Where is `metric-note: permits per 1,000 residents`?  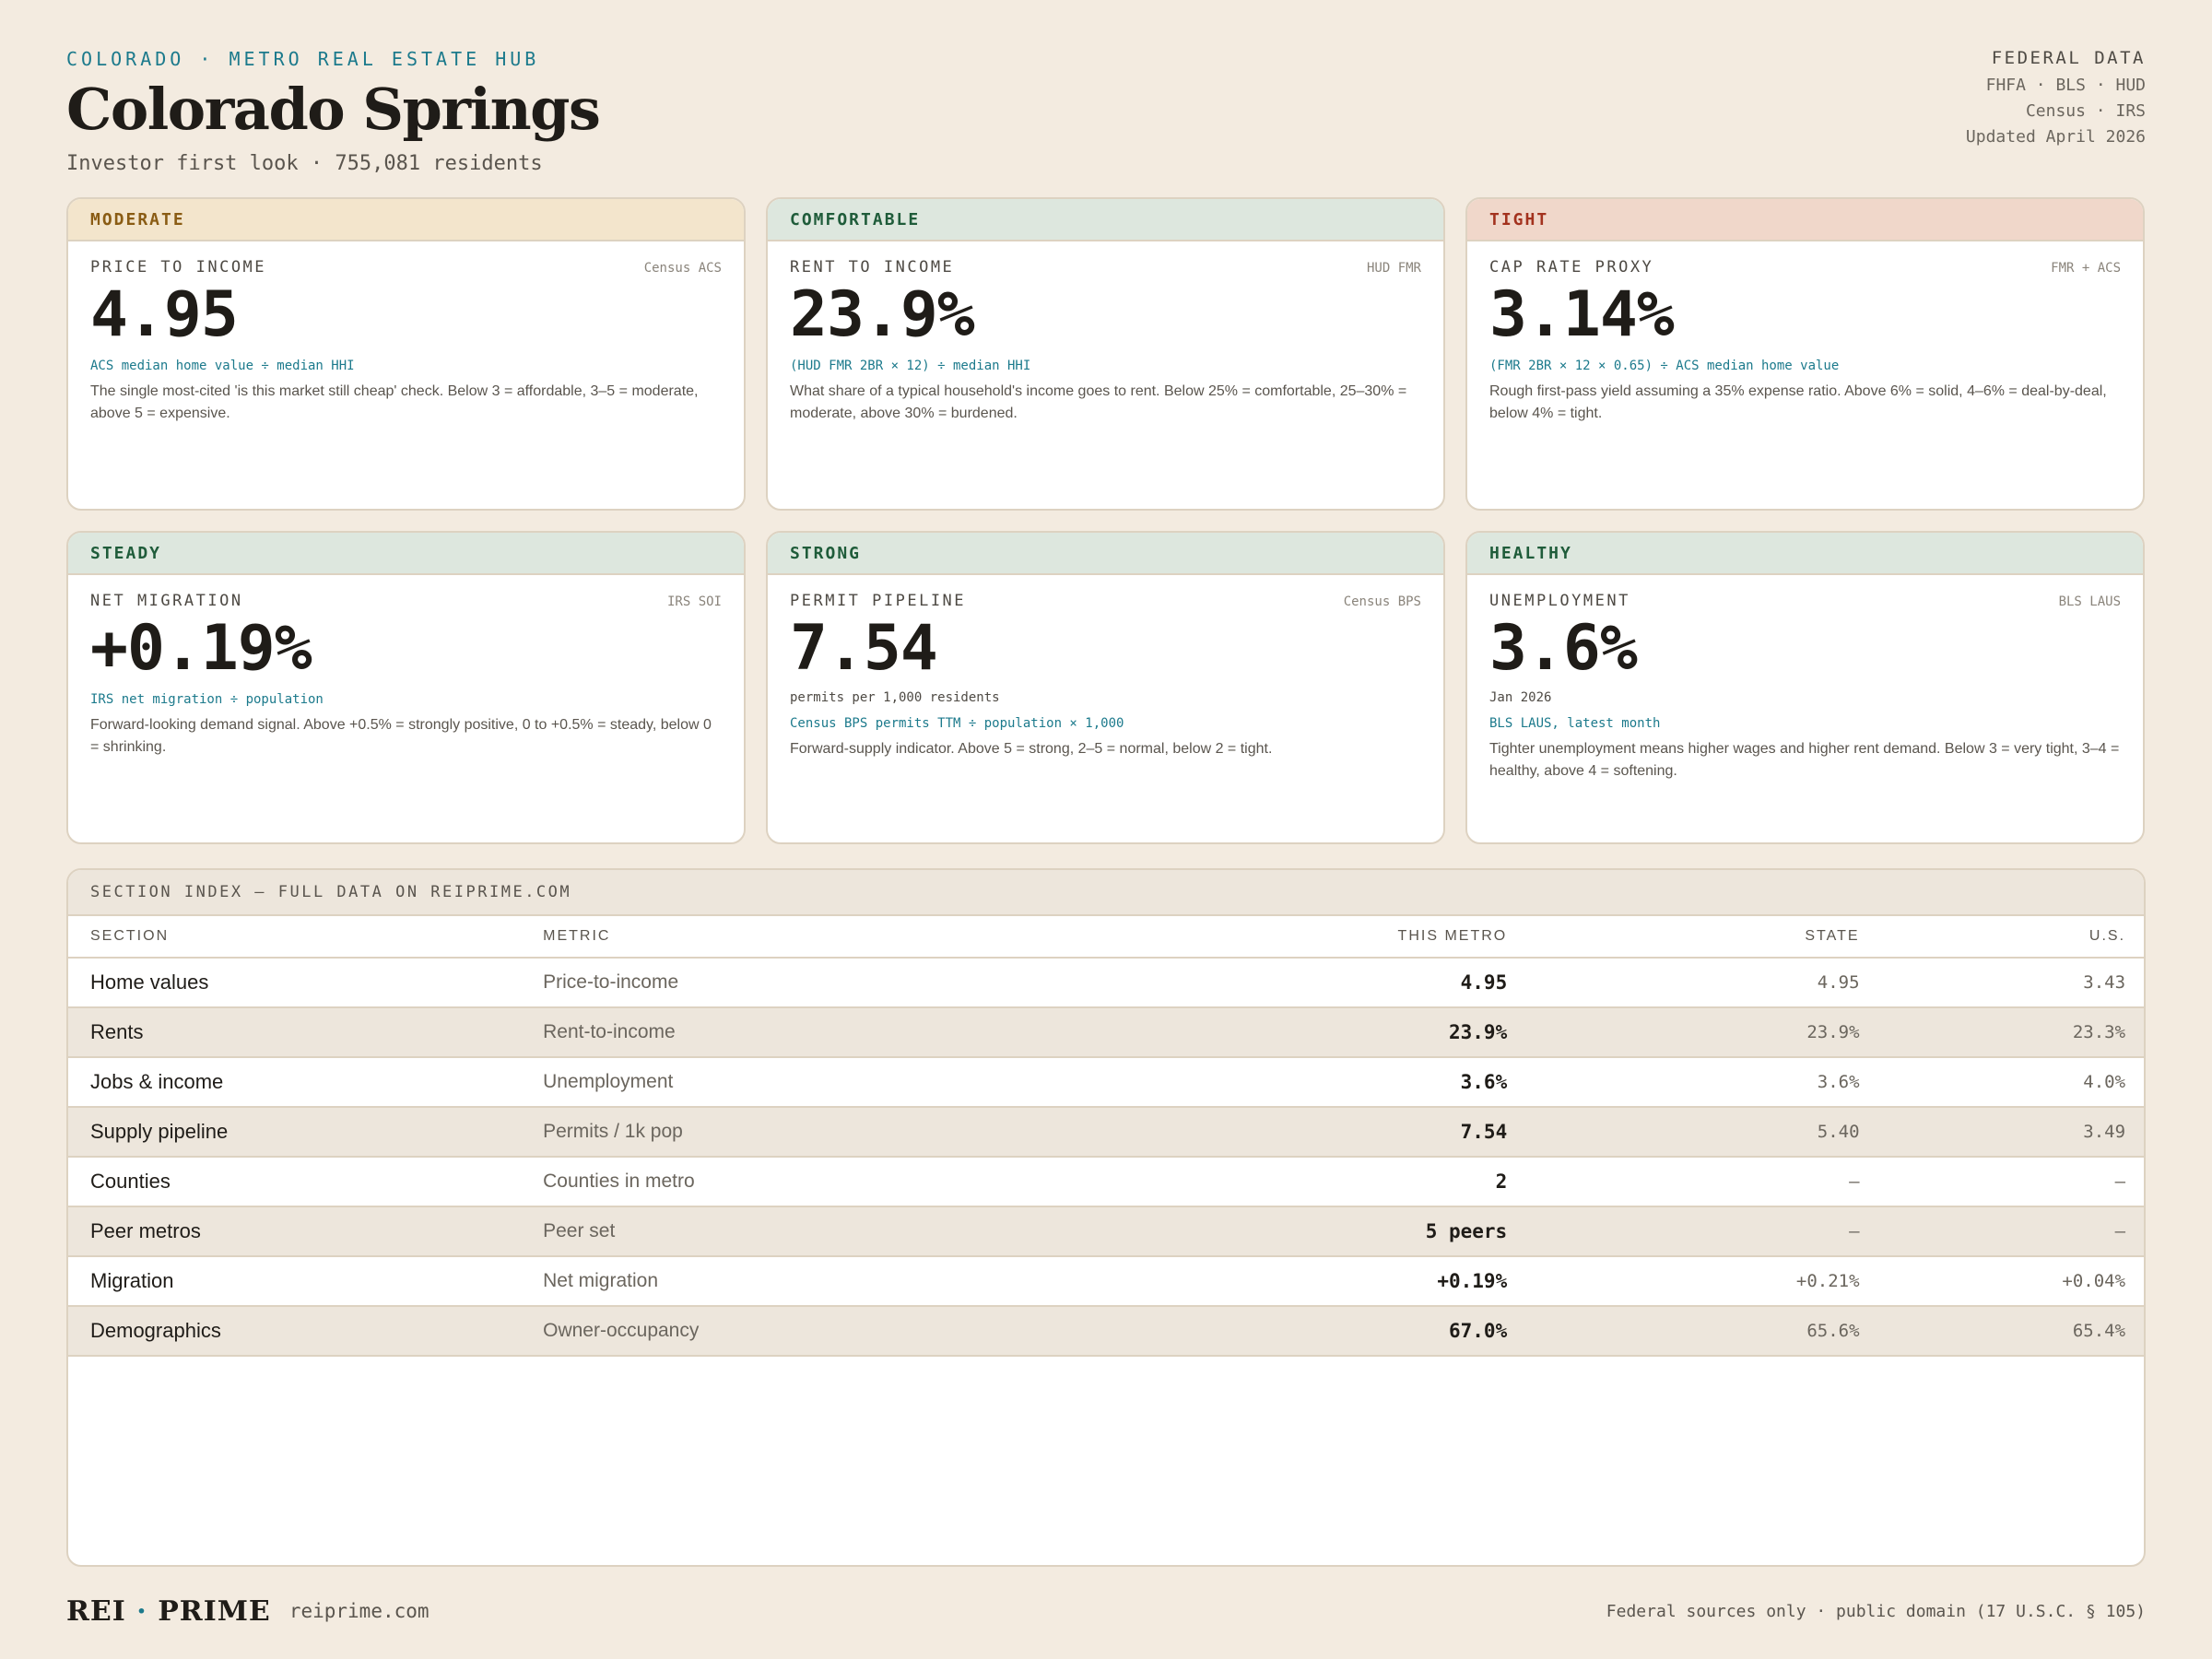
metric-note: permits per 1,000 residents is located at coordinates (895, 698).